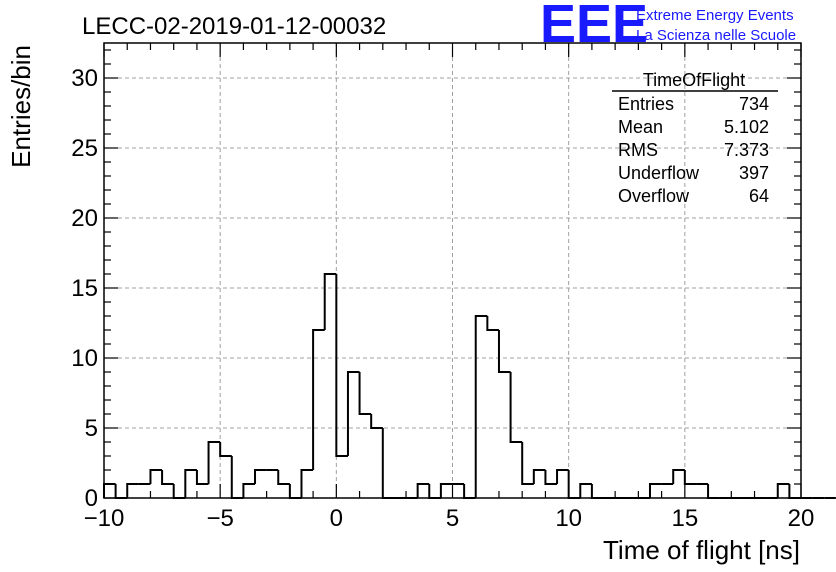  I want to click on x-tick-label: −5, so click(219, 518).